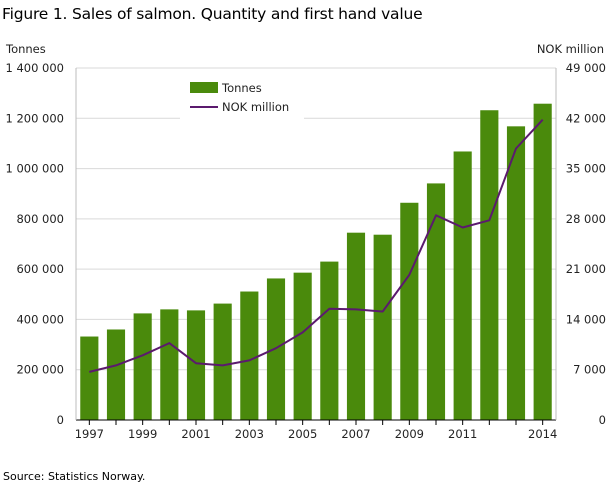  What do you see at coordinates (586, 118) in the screenshot?
I see `right-tick-label: 42 000` at bounding box center [586, 118].